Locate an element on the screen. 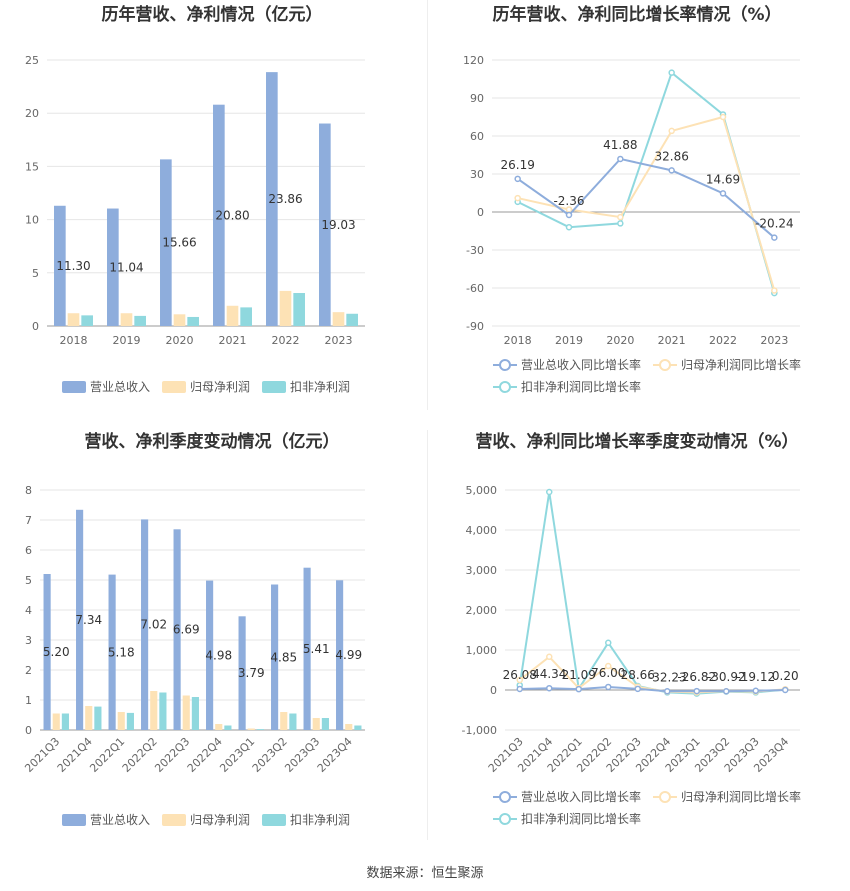 This screenshot has height=891, width=850. y-tick-label: 90 is located at coordinates (477, 98).